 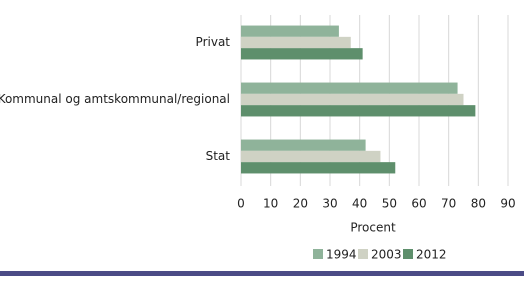 What do you see at coordinates (218, 156) in the screenshot?
I see `y-tick-label: Stat` at bounding box center [218, 156].